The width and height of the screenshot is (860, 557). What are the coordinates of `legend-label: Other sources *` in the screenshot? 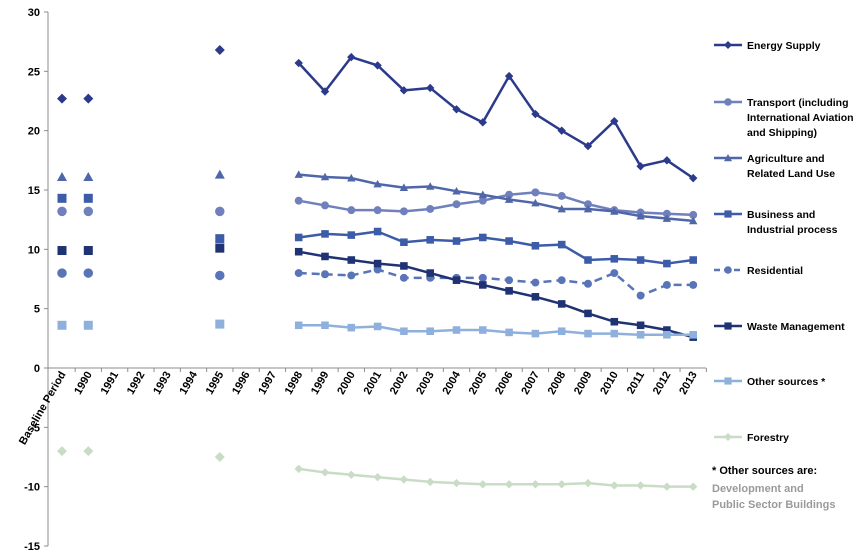 It's located at (786, 382).